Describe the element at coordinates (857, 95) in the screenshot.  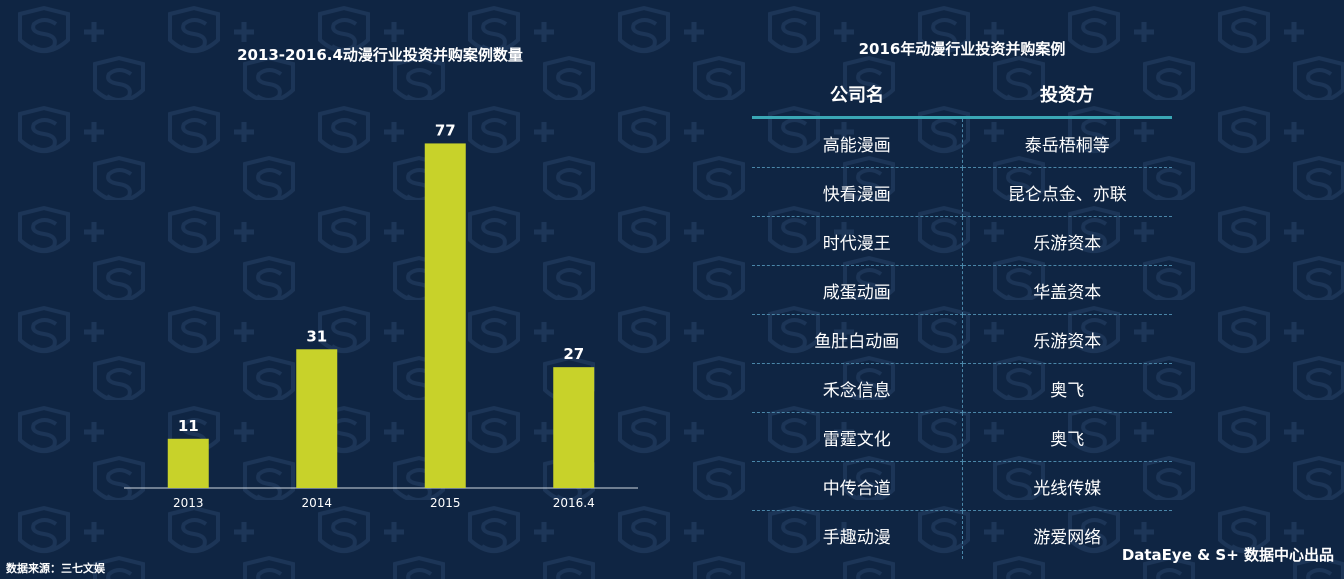
I see `header-company: 公司名` at that location.